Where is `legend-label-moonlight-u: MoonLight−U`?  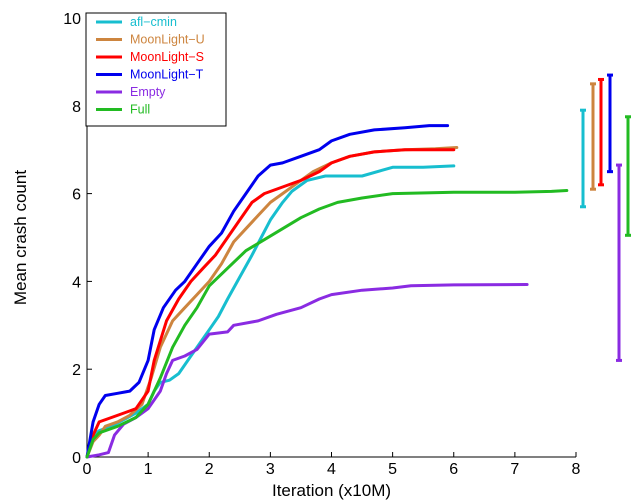
legend-label-moonlight-u: MoonLight−U is located at coordinates (167, 40).